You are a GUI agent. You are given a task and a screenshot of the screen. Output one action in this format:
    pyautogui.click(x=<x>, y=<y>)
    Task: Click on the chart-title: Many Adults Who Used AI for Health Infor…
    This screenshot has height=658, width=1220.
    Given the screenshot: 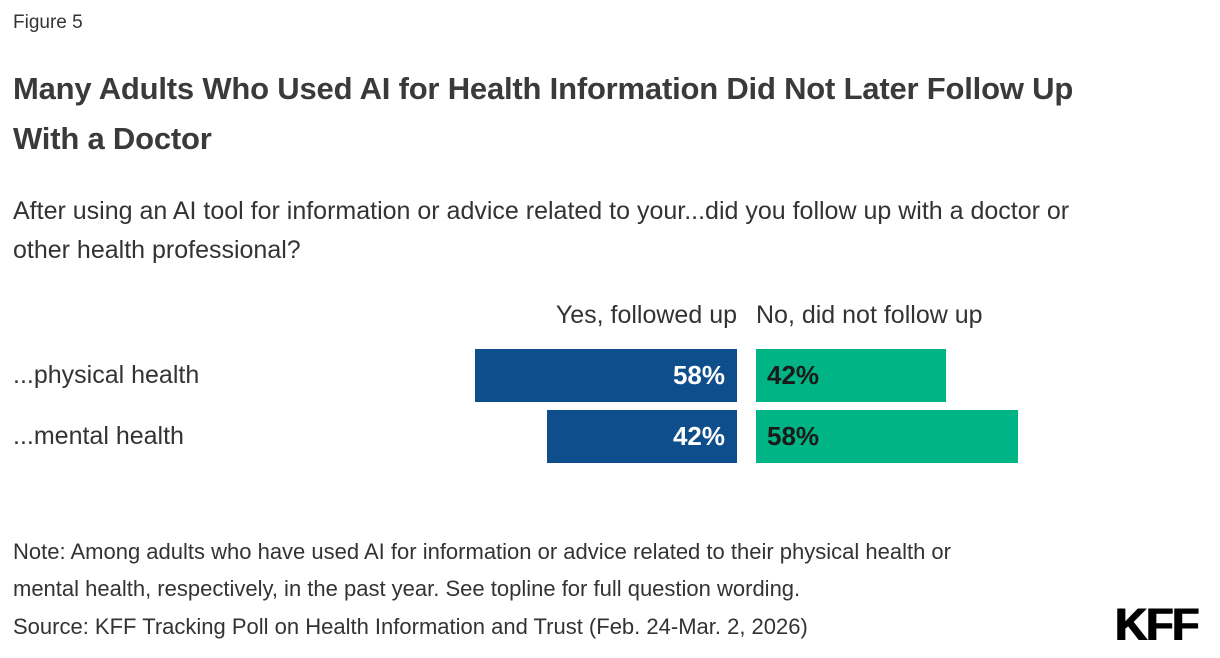 What is the action you would take?
    pyautogui.click(x=543, y=113)
    